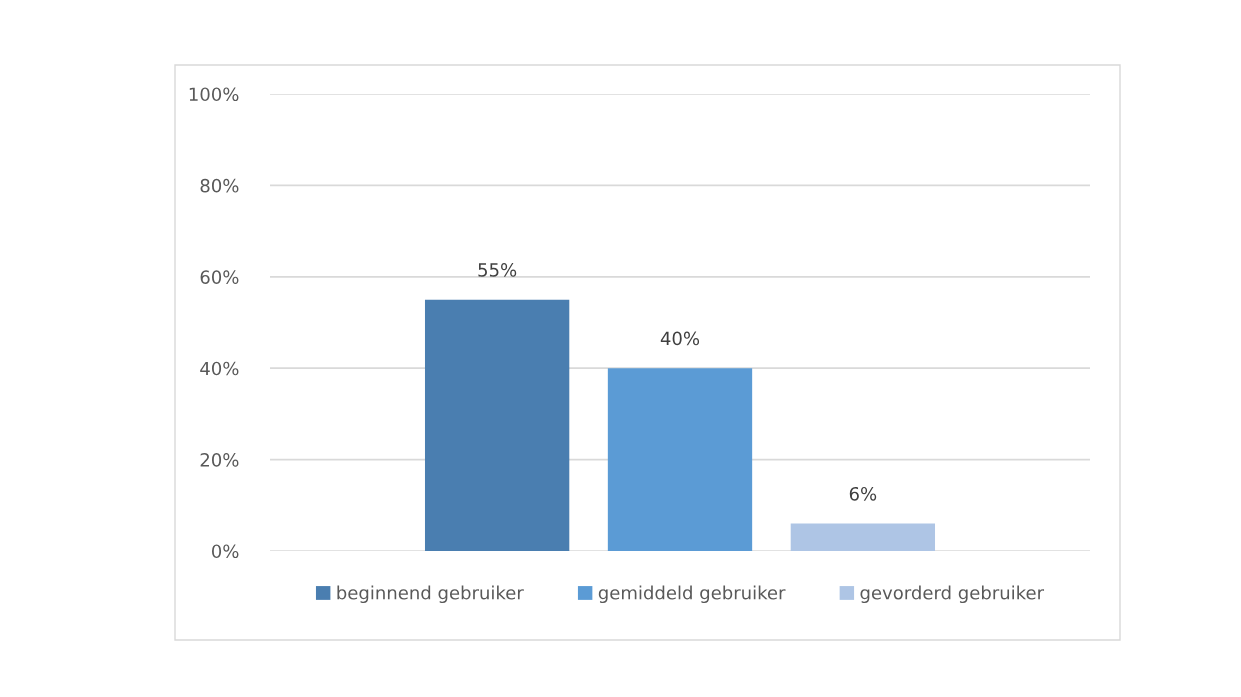 This screenshot has width=1241, height=697. Describe the element at coordinates (497, 270) in the screenshot. I see `text: 55%` at that location.